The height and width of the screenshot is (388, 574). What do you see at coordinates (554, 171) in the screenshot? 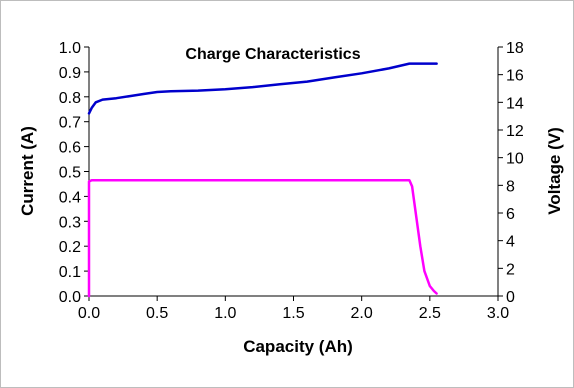
I see `y-right-axis-title: Voltage (V)` at bounding box center [554, 171].